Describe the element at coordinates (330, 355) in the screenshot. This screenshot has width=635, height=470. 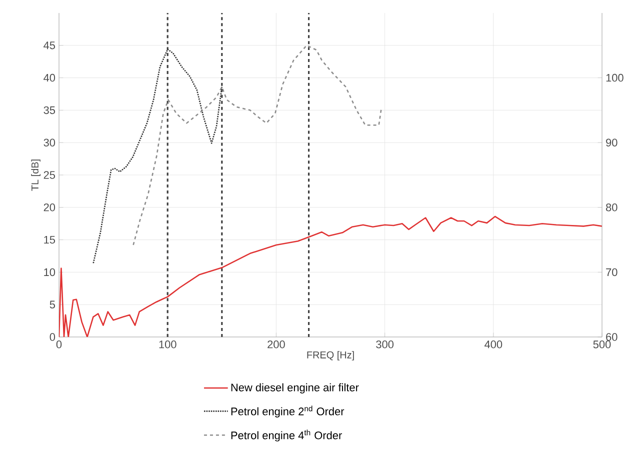
I see `x-axis-title: FREQ [Hz]` at that location.